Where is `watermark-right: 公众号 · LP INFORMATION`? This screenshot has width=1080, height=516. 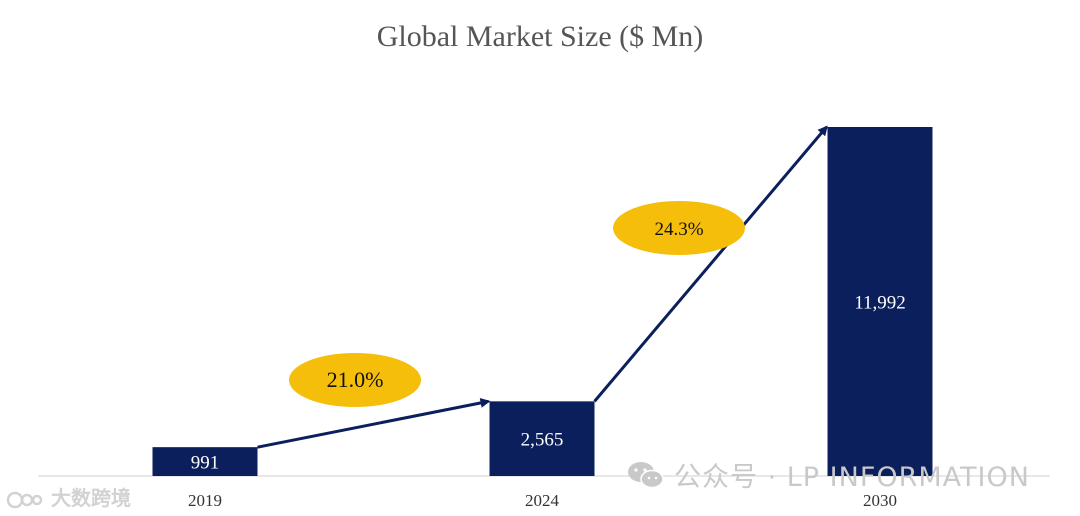 watermark-right: 公众号 · LP INFORMATION is located at coordinates (828, 476).